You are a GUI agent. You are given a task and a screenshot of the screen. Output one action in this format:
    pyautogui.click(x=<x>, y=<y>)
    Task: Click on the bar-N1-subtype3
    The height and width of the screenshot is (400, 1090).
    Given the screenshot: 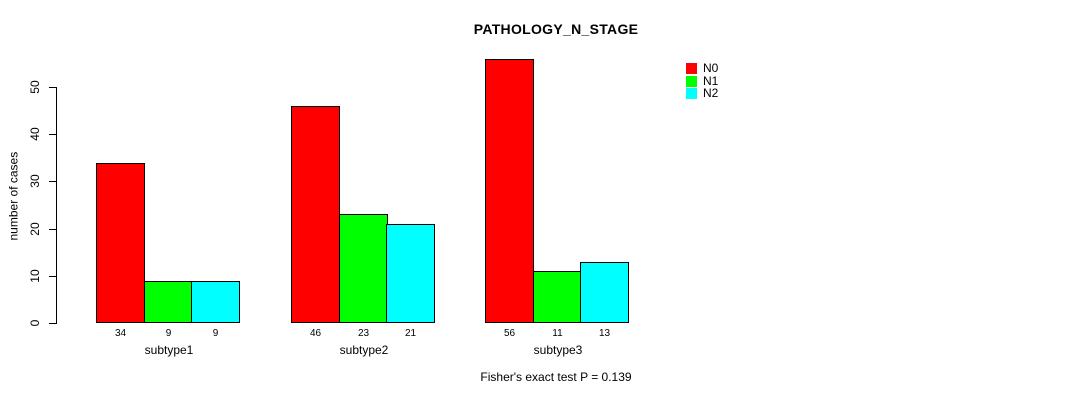 What is the action you would take?
    pyautogui.click(x=557, y=297)
    